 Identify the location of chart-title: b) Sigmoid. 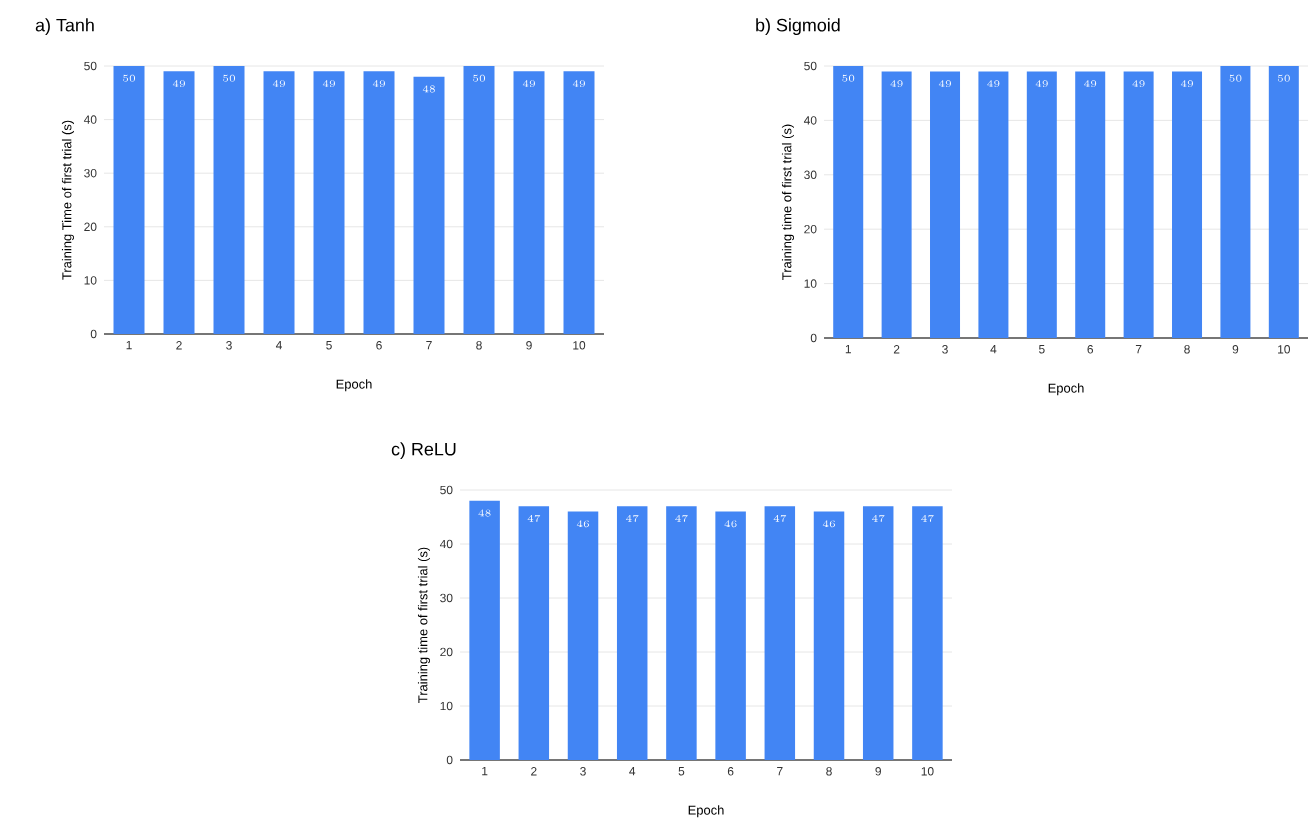
(798, 26).